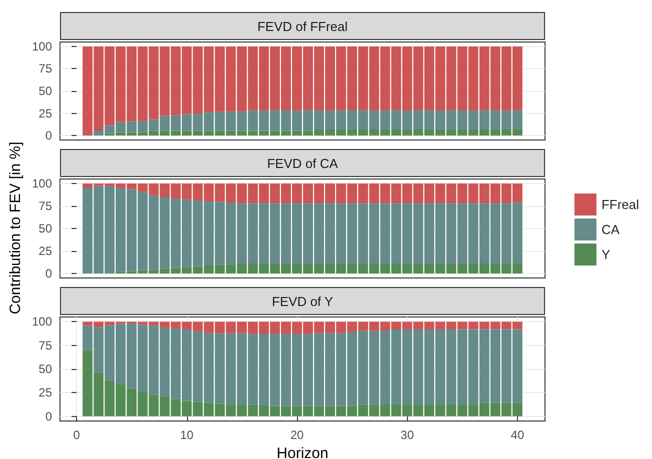  What do you see at coordinates (620, 204) in the screenshot?
I see `legend-label: FFreal` at bounding box center [620, 204].